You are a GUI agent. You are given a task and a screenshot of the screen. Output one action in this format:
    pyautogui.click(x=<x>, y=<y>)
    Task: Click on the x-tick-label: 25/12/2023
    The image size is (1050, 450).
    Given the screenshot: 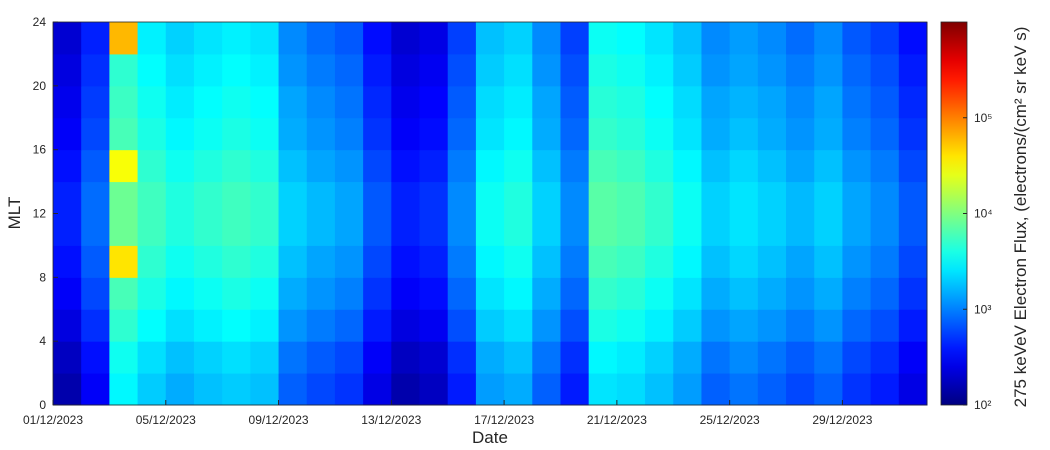 What is the action you would take?
    pyautogui.click(x=730, y=420)
    